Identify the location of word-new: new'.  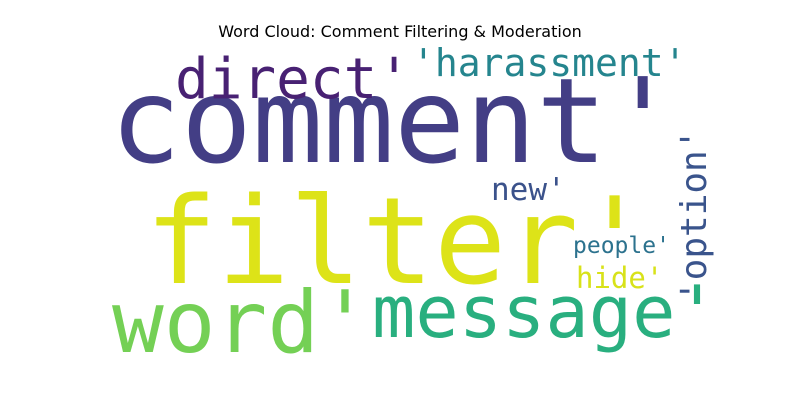
(528, 190).